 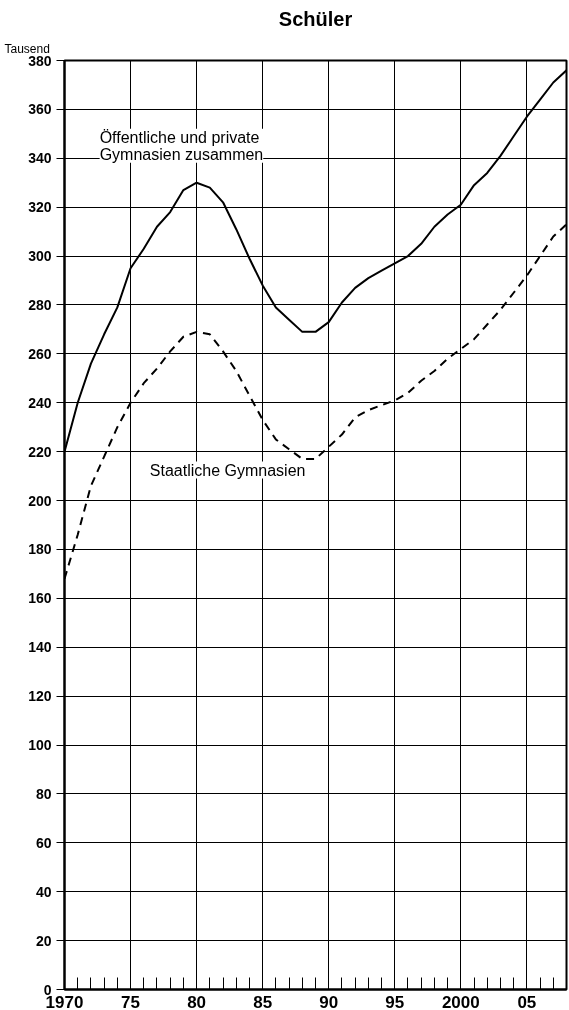 What do you see at coordinates (40, 109) in the screenshot?
I see `y-tick-label: 360` at bounding box center [40, 109].